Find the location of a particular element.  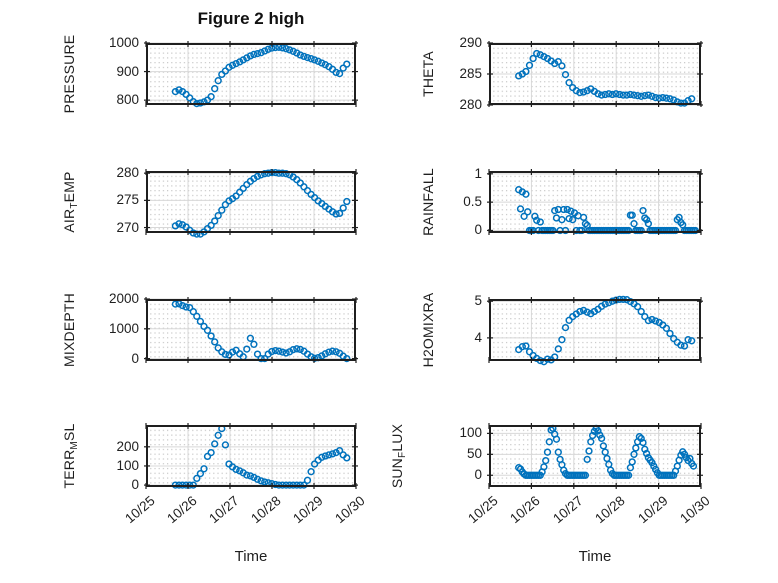

ylabel-subscript: F is located at coordinates (402, 454).